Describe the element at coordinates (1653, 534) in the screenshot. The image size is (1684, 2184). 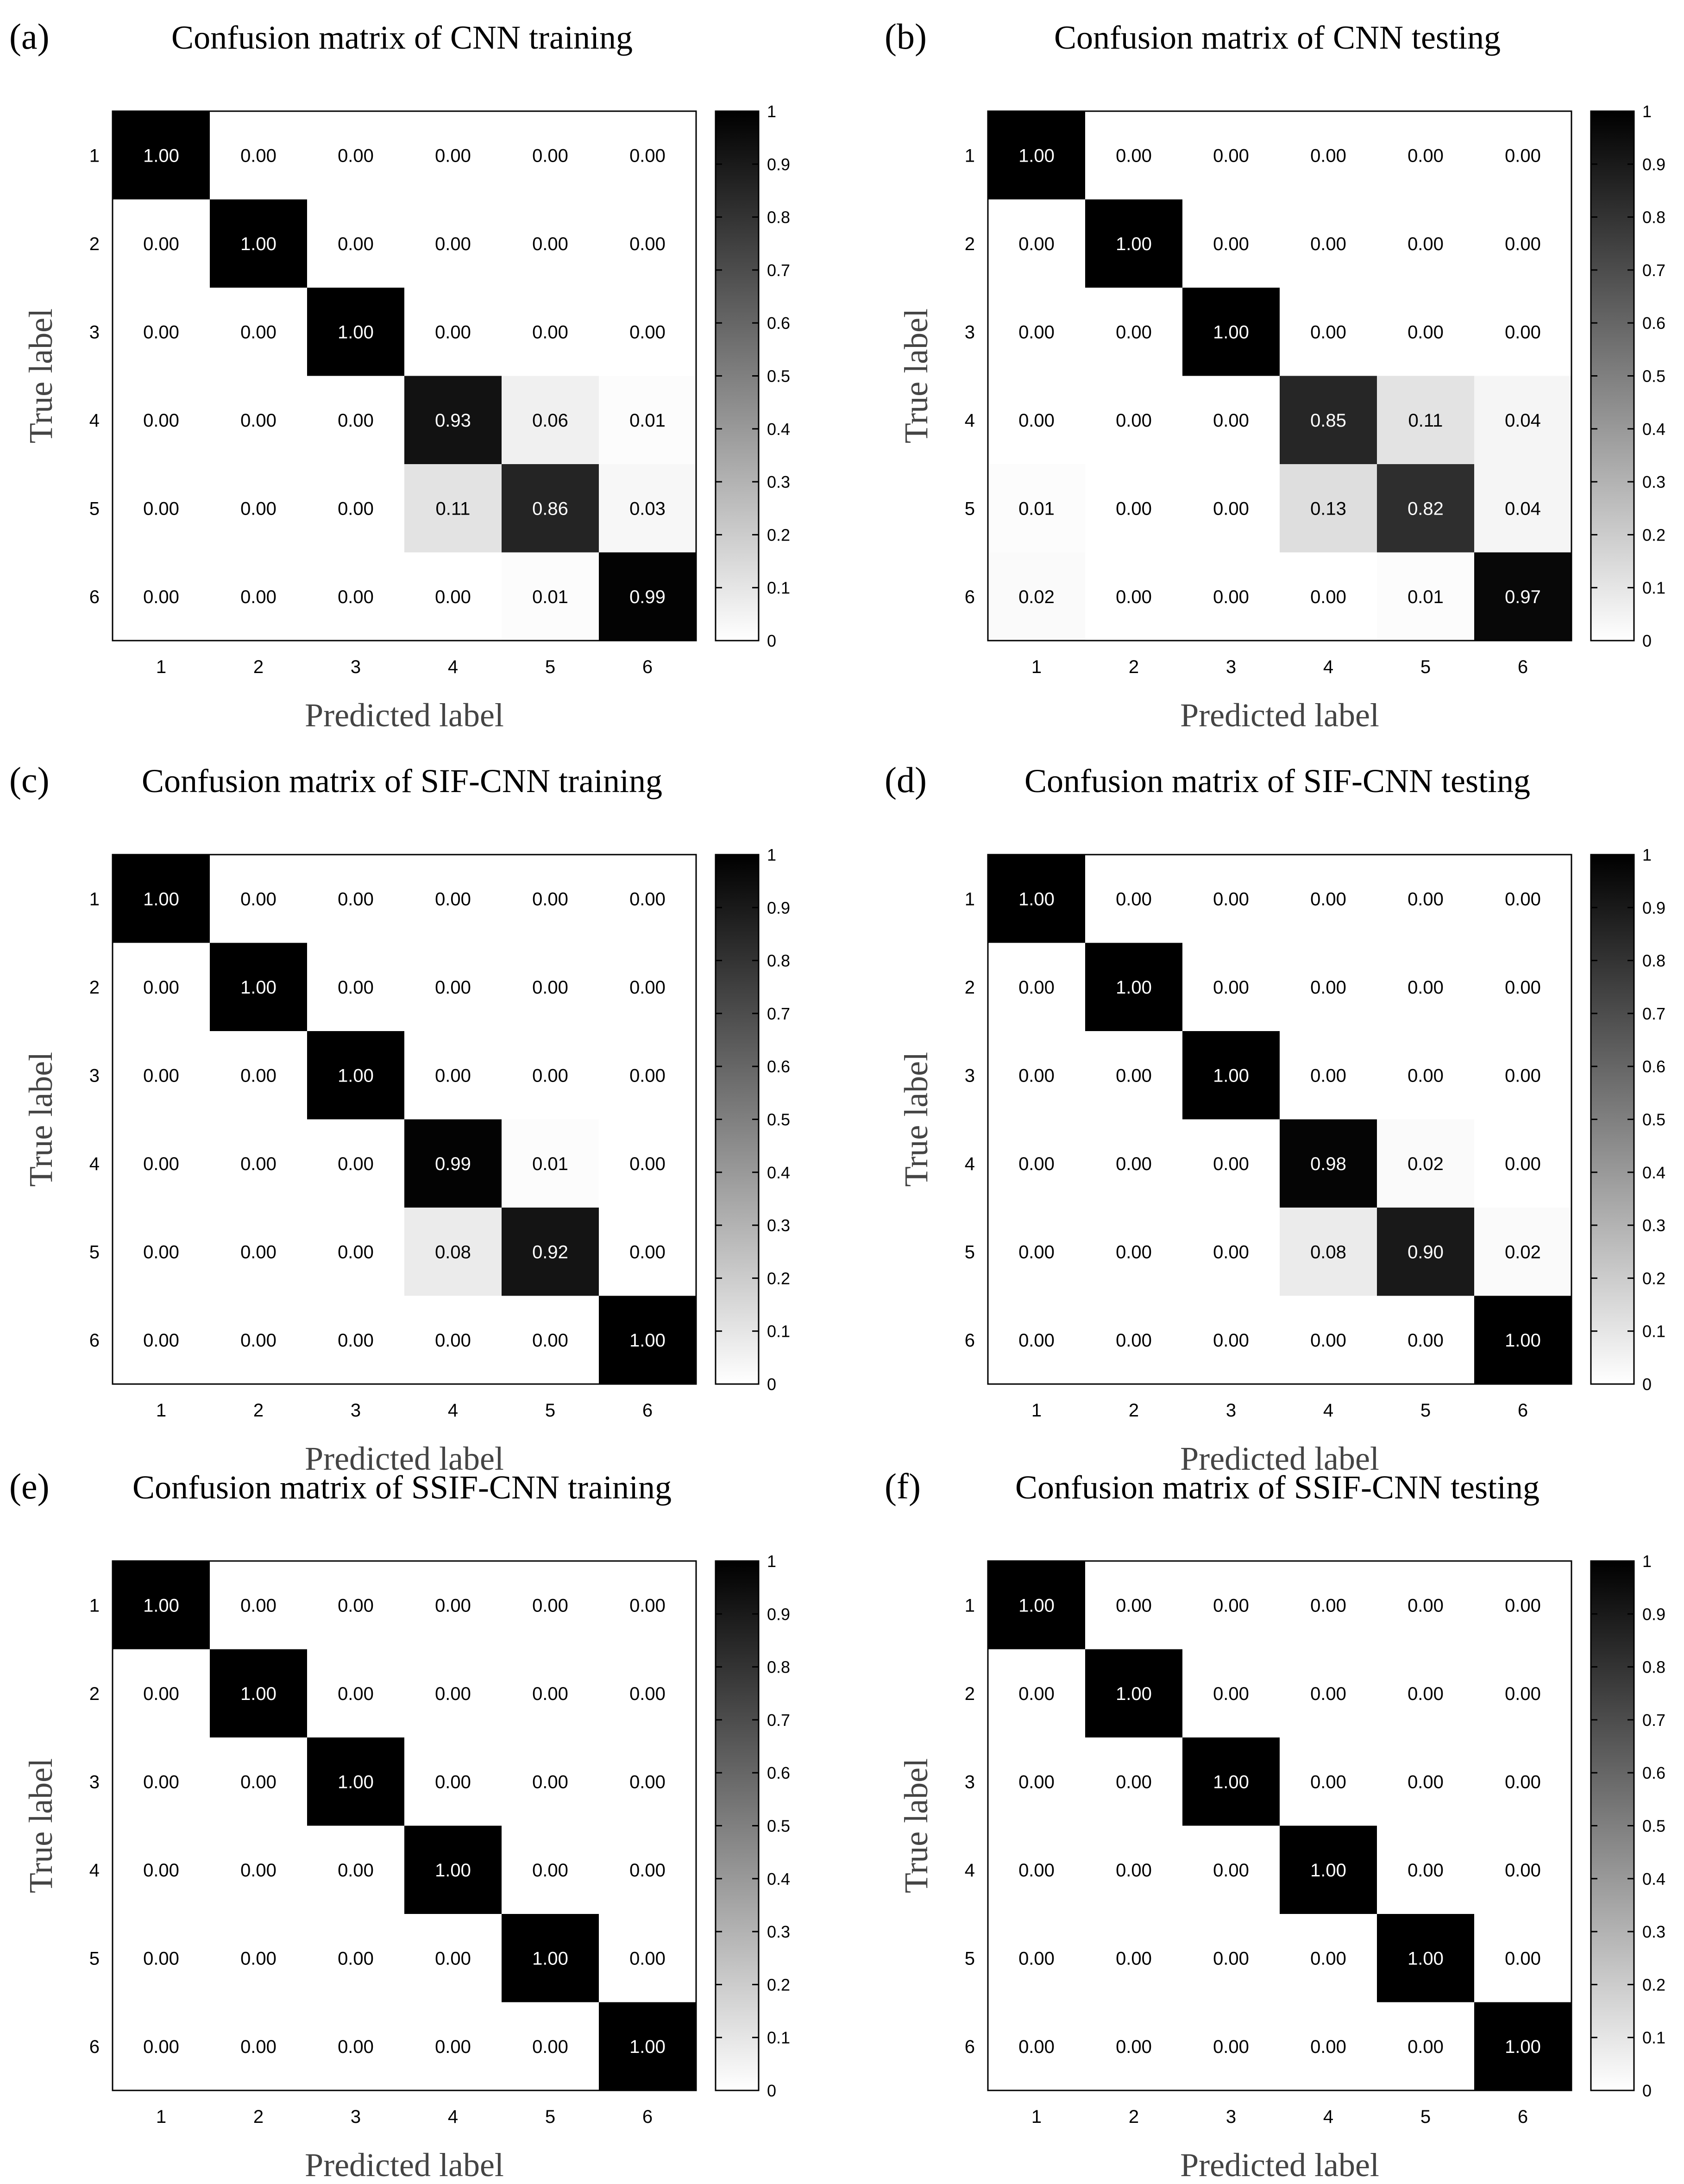
I see `colorbar-tick-label: 0.2` at that location.